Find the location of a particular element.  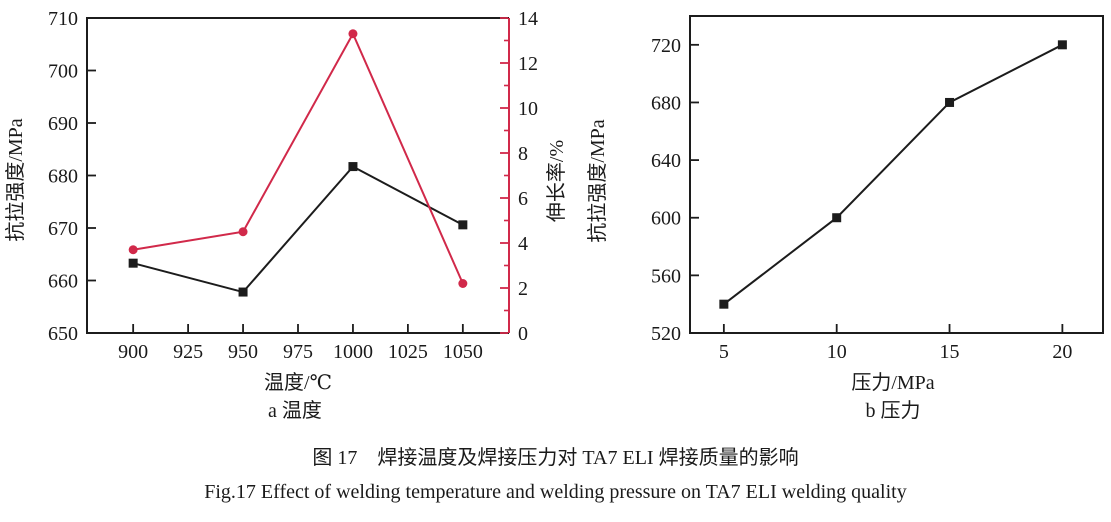

chart-a-xlabel: 温度/℃ is located at coordinates (298, 382).